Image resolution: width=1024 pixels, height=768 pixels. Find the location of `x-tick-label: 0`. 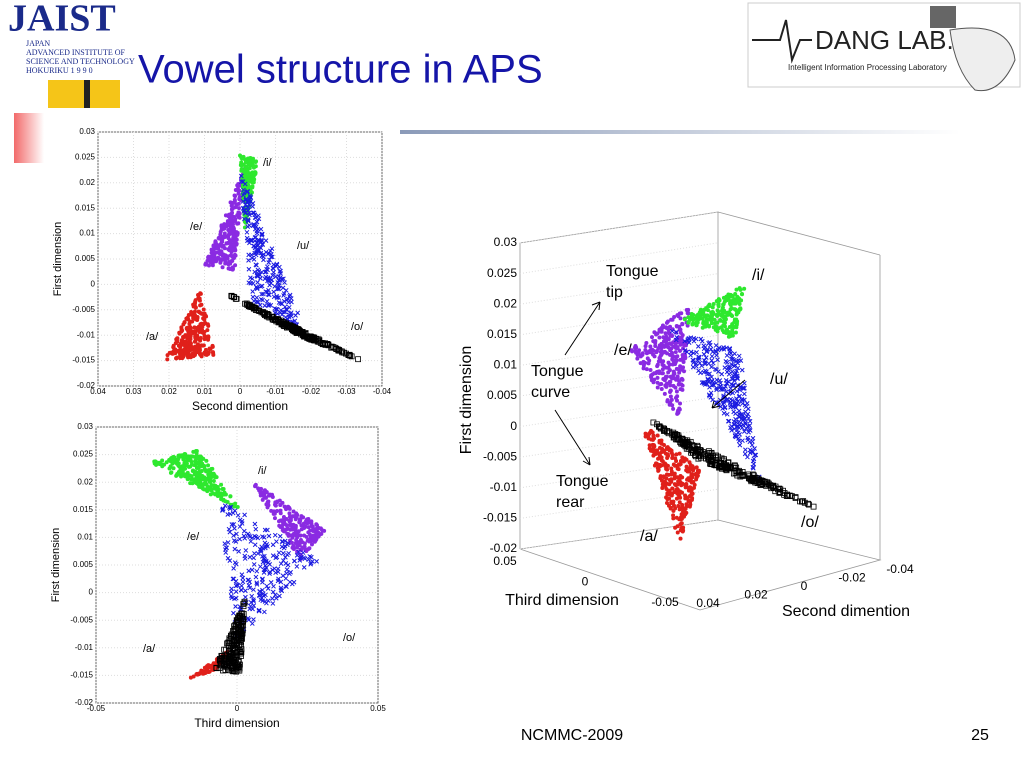

x-tick-label: 0 is located at coordinates (240, 391).